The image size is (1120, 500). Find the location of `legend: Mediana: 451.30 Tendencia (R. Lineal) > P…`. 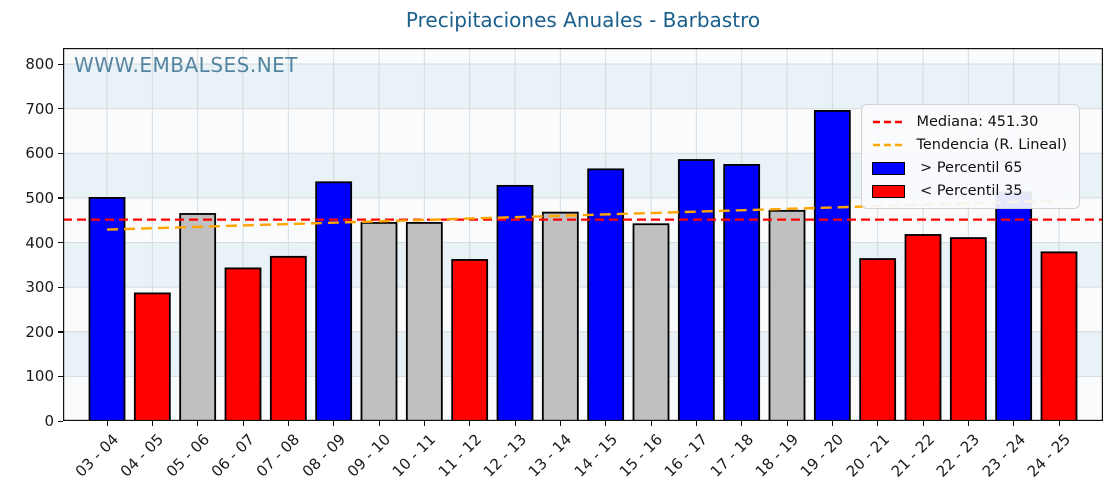

legend: Mediana: 451.30 Tendencia (R. Lineal) > P… is located at coordinates (970, 156).